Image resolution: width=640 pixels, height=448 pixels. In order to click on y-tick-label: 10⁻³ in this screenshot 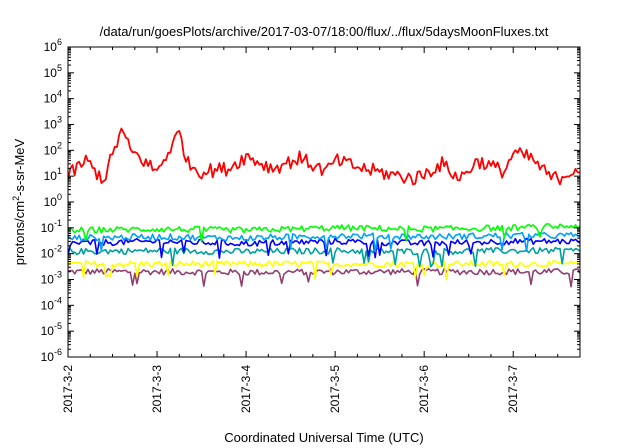, I will do `click(51, 278)`.